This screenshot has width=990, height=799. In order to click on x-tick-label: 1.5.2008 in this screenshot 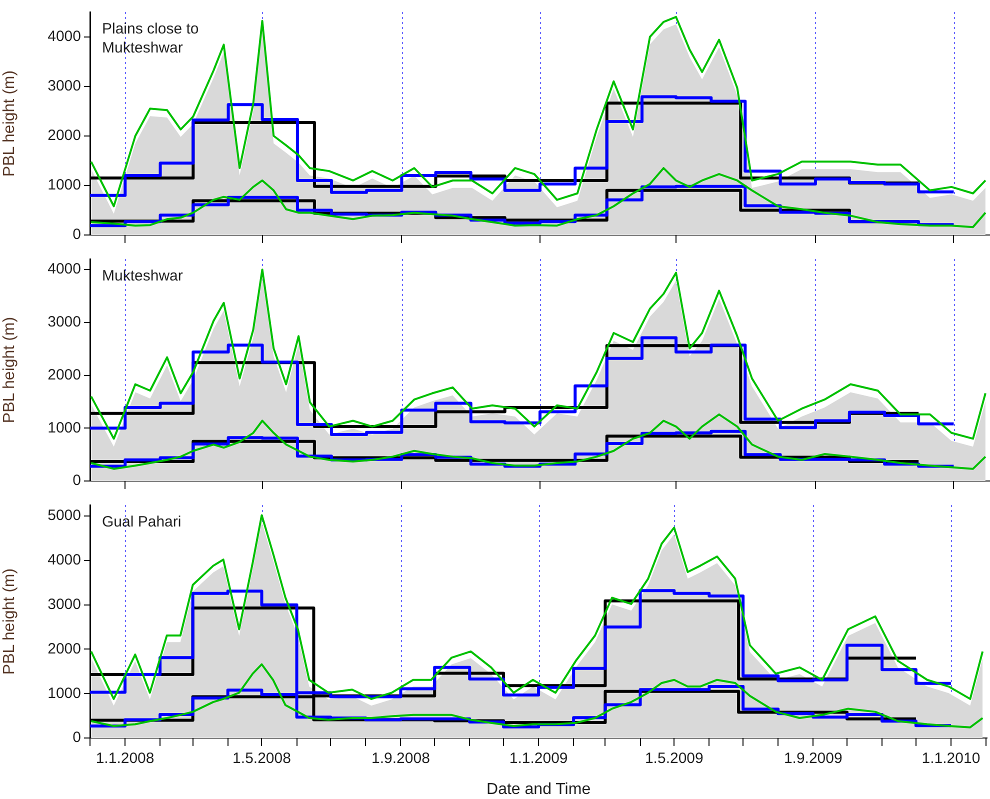, I will do `click(261, 759)`.